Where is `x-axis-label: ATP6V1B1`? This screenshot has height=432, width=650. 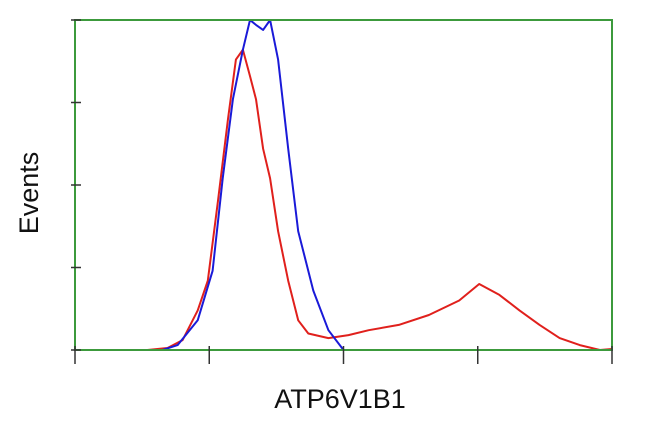 x-axis-label: ATP6V1B1 is located at coordinates (340, 399).